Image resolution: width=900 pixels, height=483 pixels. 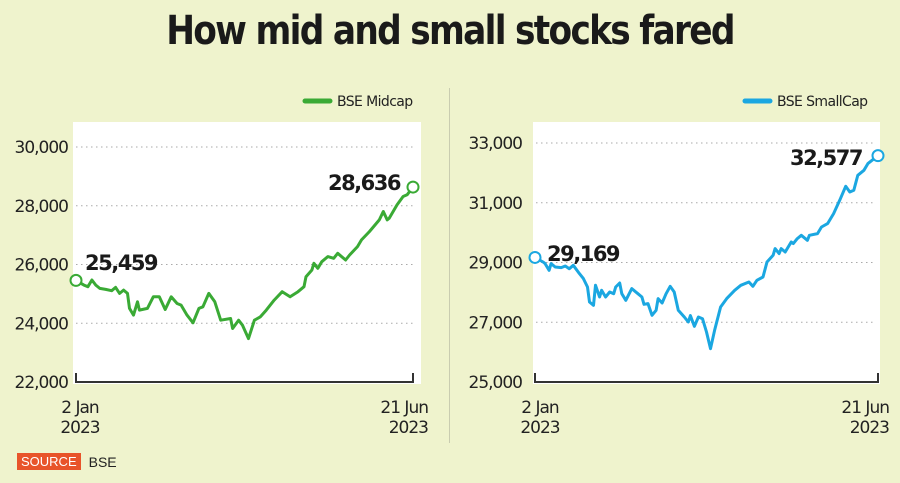 I want to click on legend-label: BSE SmallCap, so click(x=822, y=102).